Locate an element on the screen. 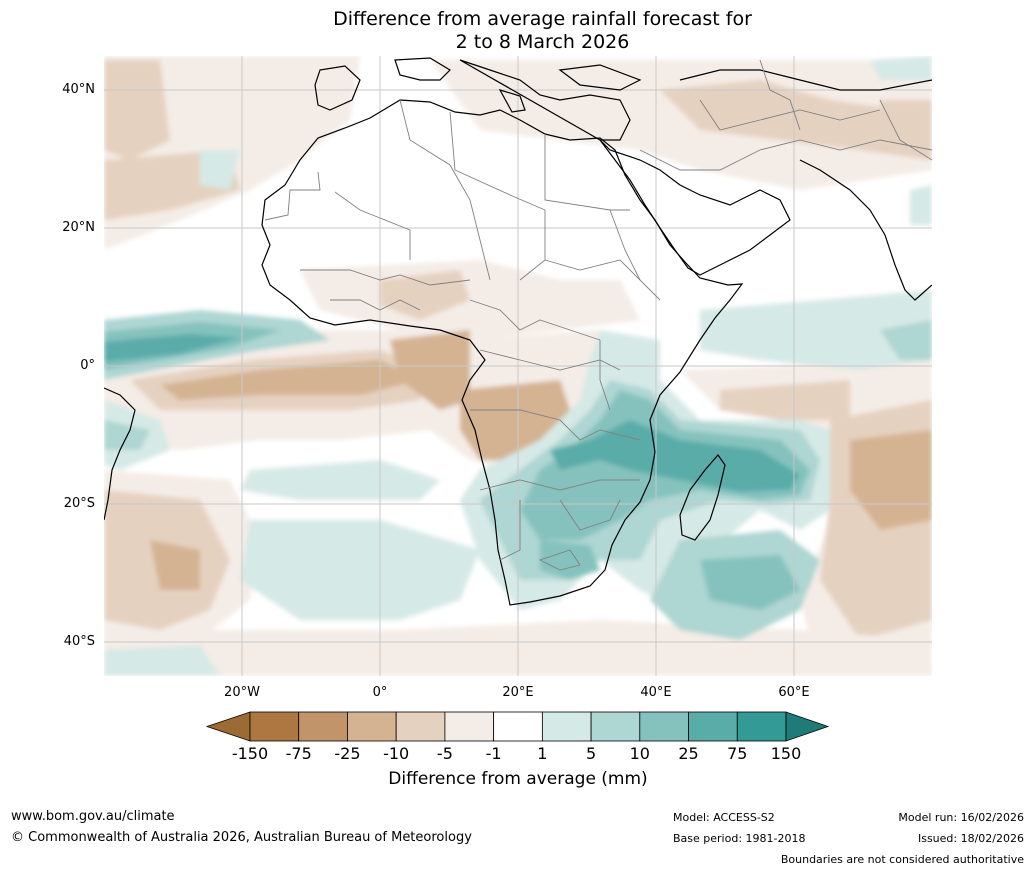 The height and width of the screenshot is (873, 1035). colorbar-tick-label: -150 is located at coordinates (250, 753).